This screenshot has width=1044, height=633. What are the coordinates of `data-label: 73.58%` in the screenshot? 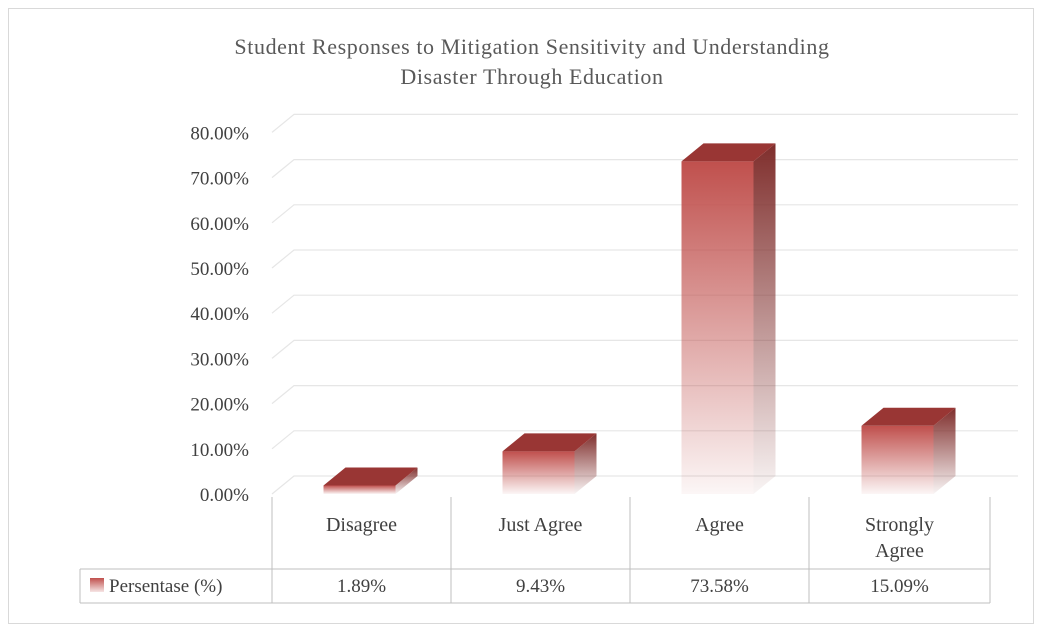 It's located at (719, 586).